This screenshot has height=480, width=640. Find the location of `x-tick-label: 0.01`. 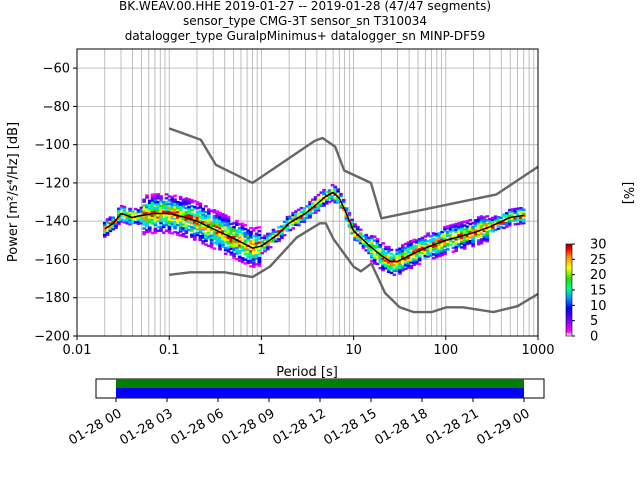

x-tick-label: 0.01 is located at coordinates (77, 350).